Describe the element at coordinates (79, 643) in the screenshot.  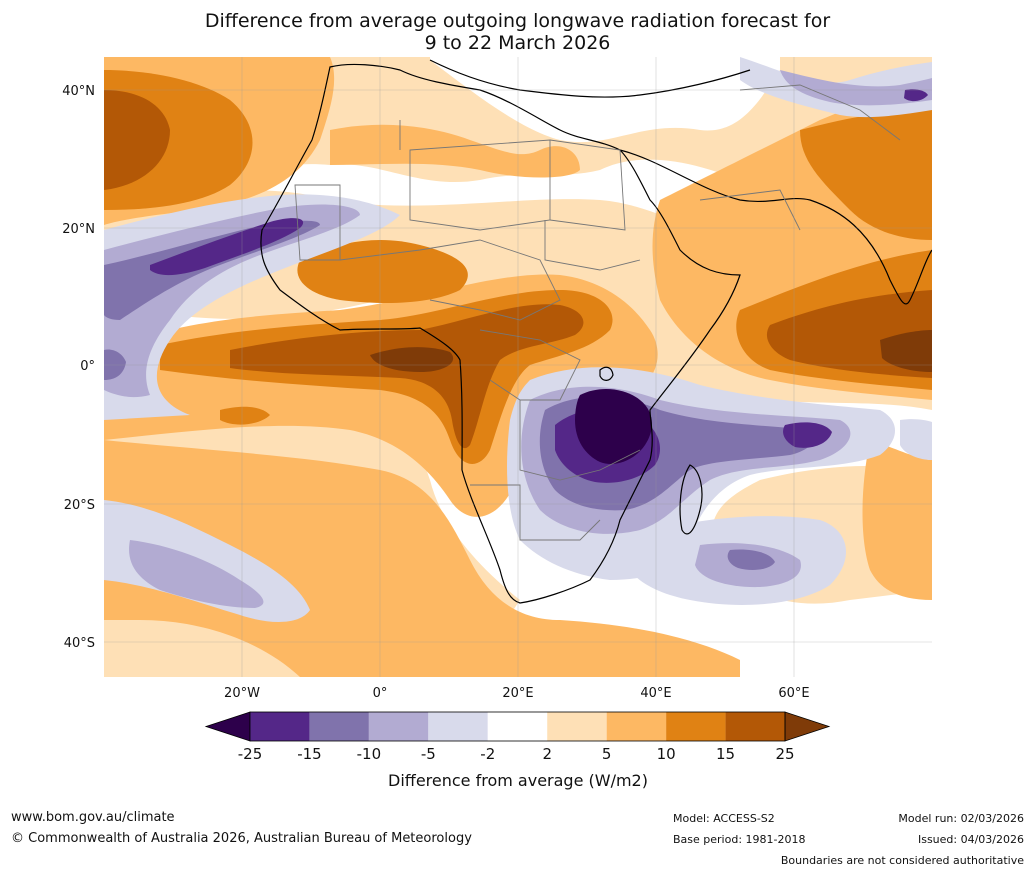
I see `lat-label-40s: 40°S` at that location.